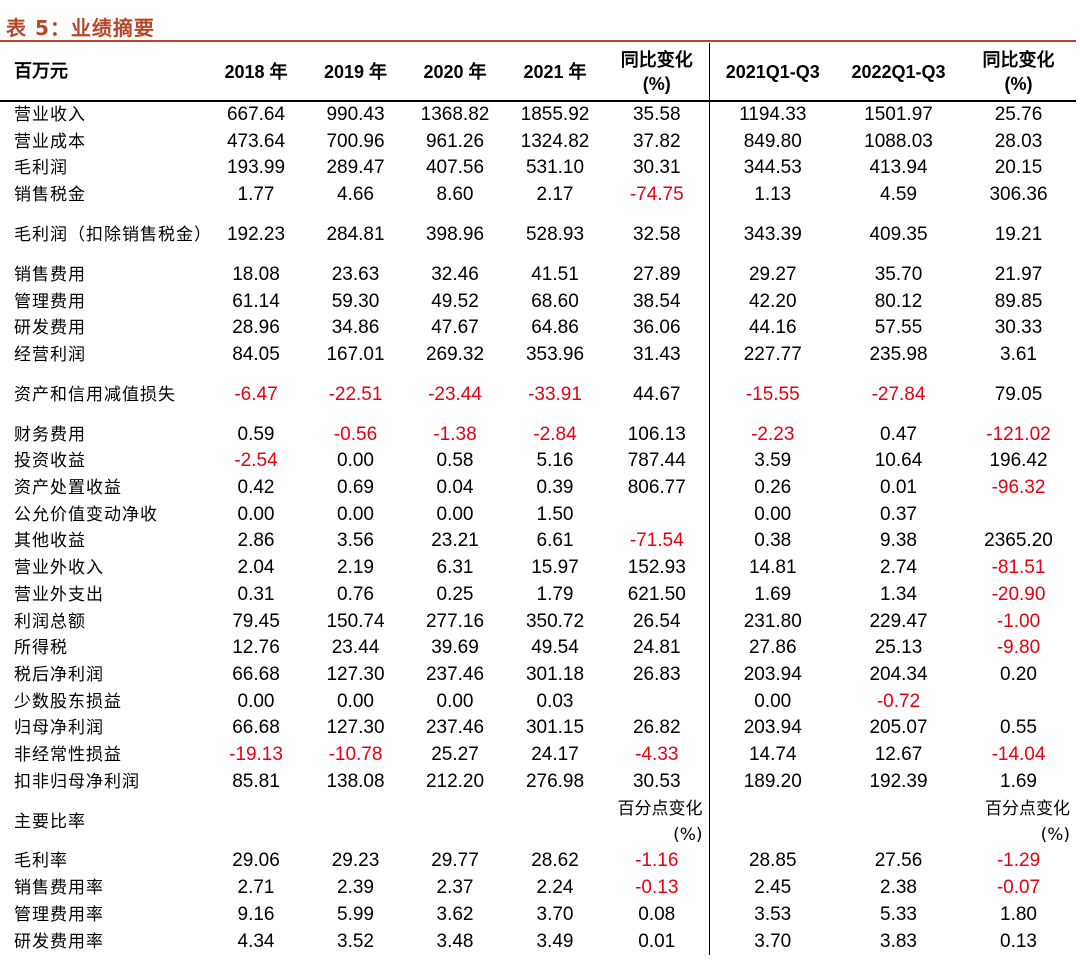  I want to click on row-label: 少数股东损益, so click(68, 701).